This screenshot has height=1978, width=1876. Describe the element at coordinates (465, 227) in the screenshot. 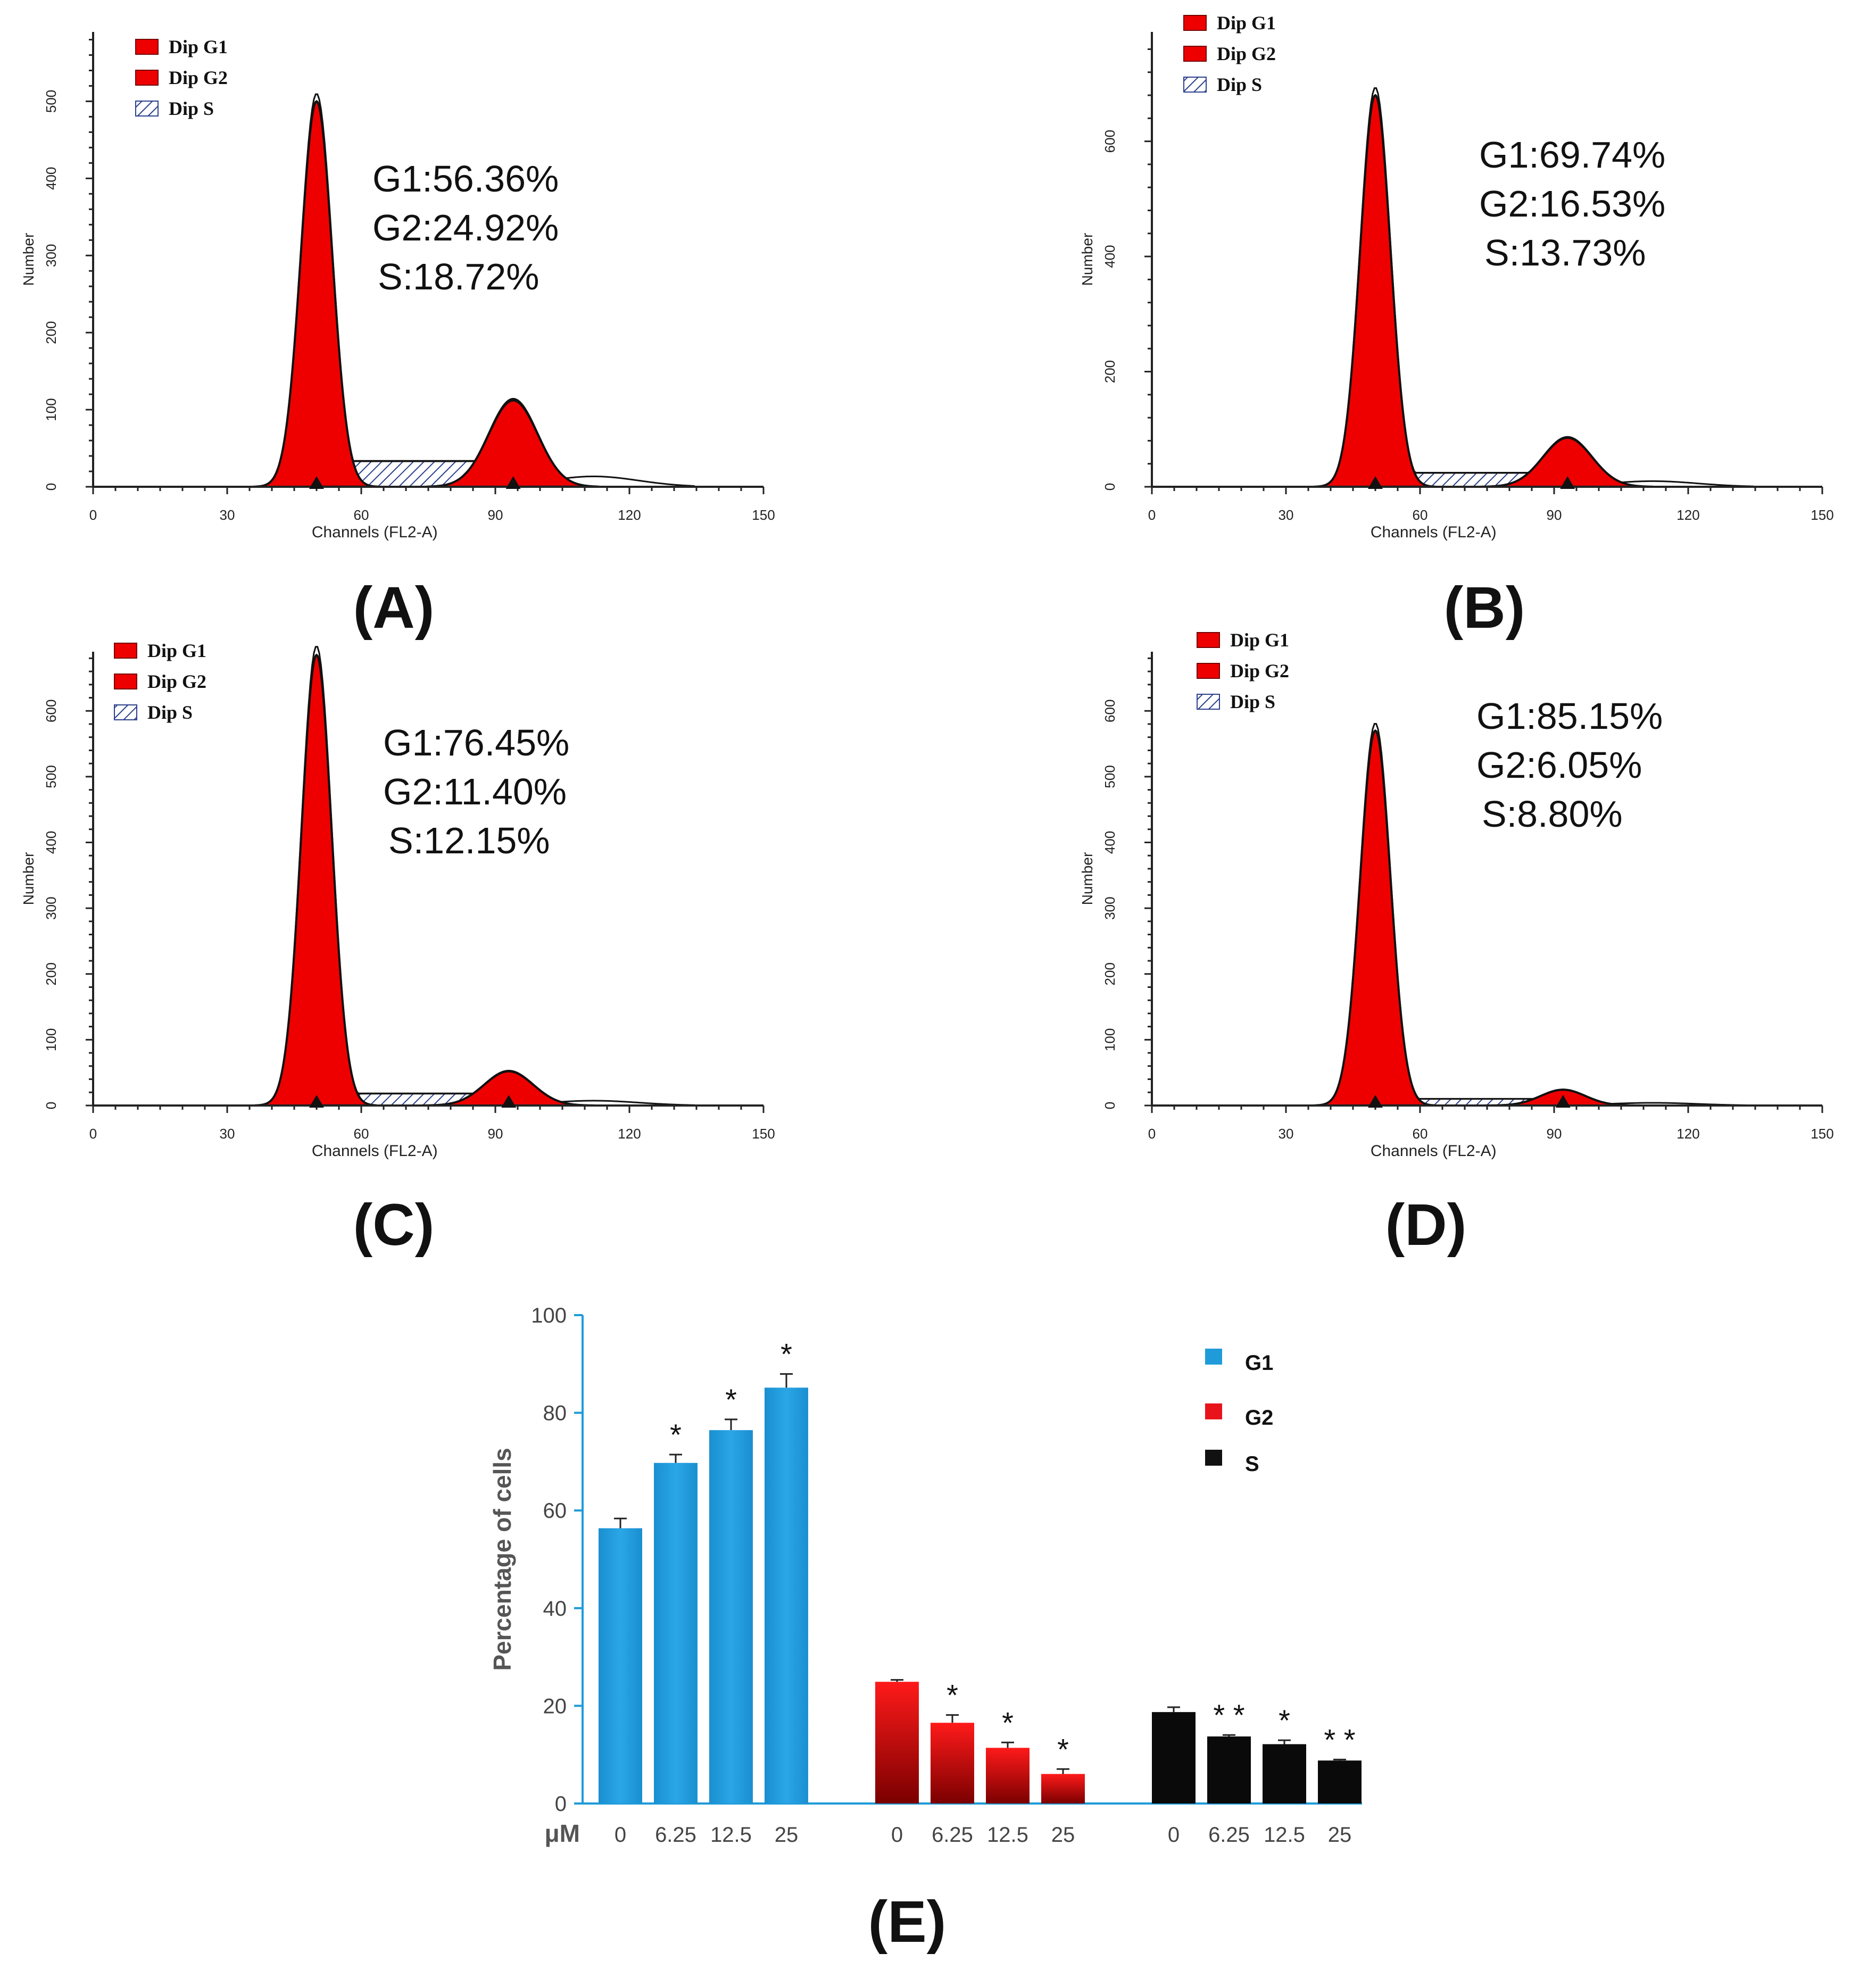

I see `phase-percentage-annotation: G2:24.92%` at that location.